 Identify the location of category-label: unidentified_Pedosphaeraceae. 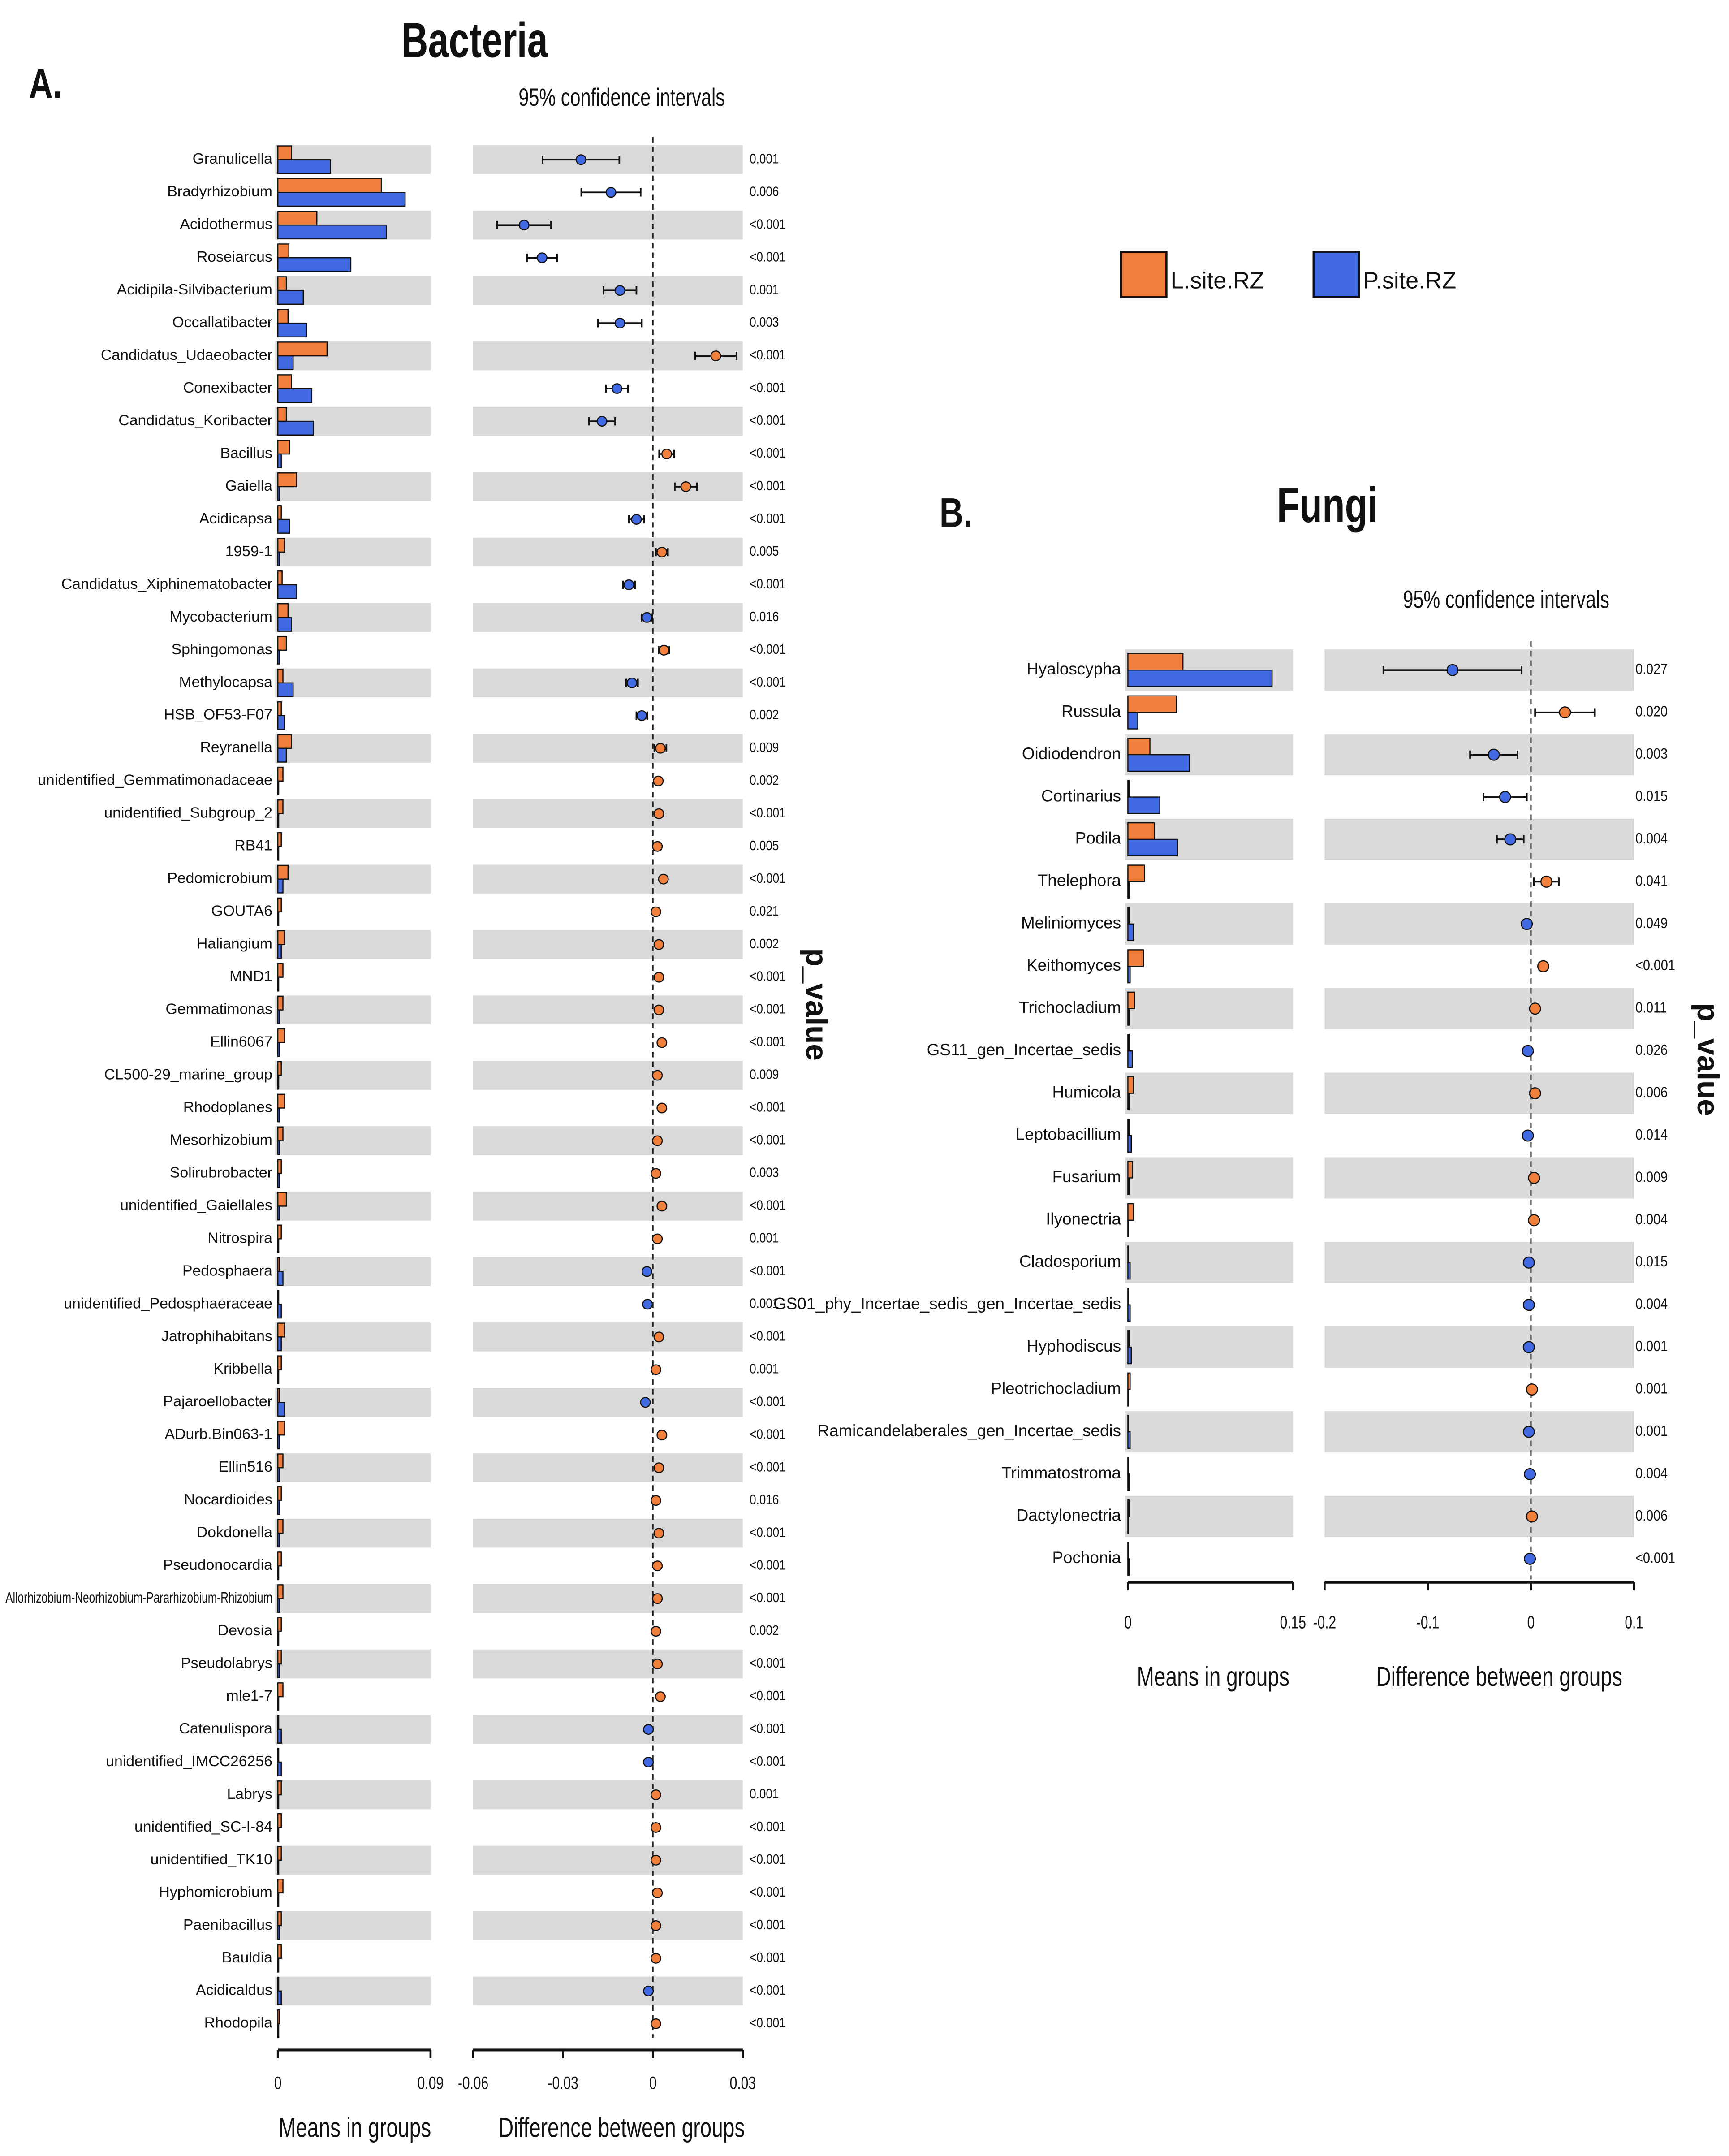
(168, 1303).